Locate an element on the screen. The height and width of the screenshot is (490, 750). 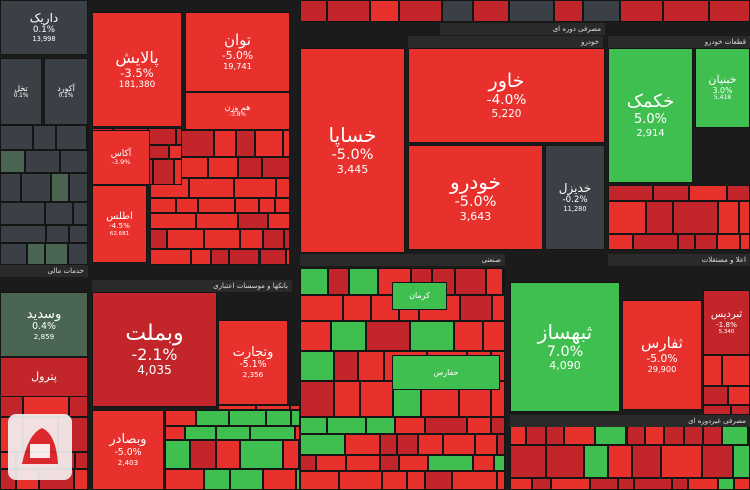
tile-price: 5,220 is located at coordinates (506, 114).